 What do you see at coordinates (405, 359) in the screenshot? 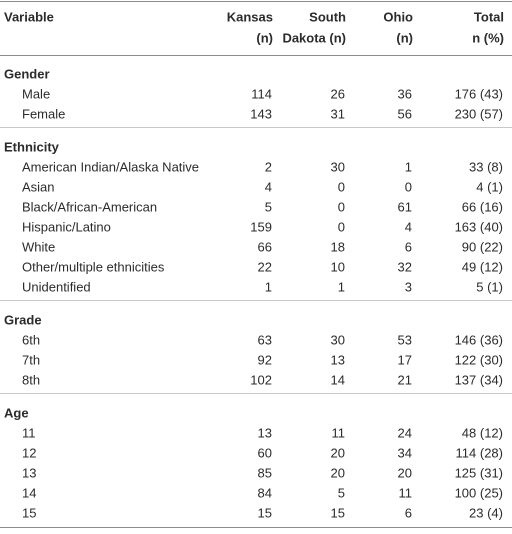
I see `cell: 17` at bounding box center [405, 359].